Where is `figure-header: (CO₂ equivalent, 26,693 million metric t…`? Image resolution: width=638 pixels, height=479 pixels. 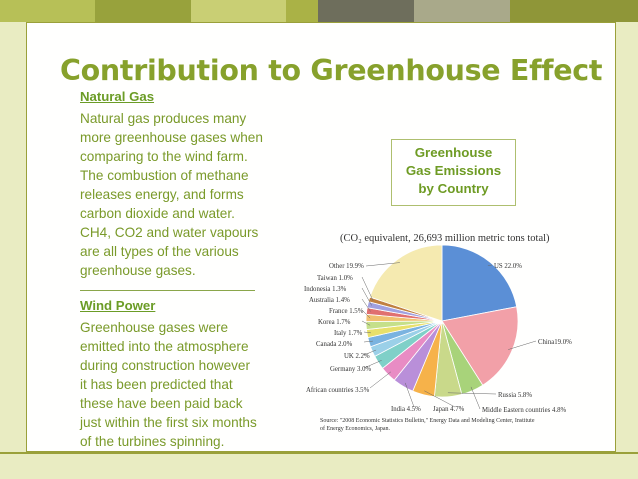
figure-header: (CO₂ equivalent, 26,693 million metric t… is located at coordinates (445, 238).